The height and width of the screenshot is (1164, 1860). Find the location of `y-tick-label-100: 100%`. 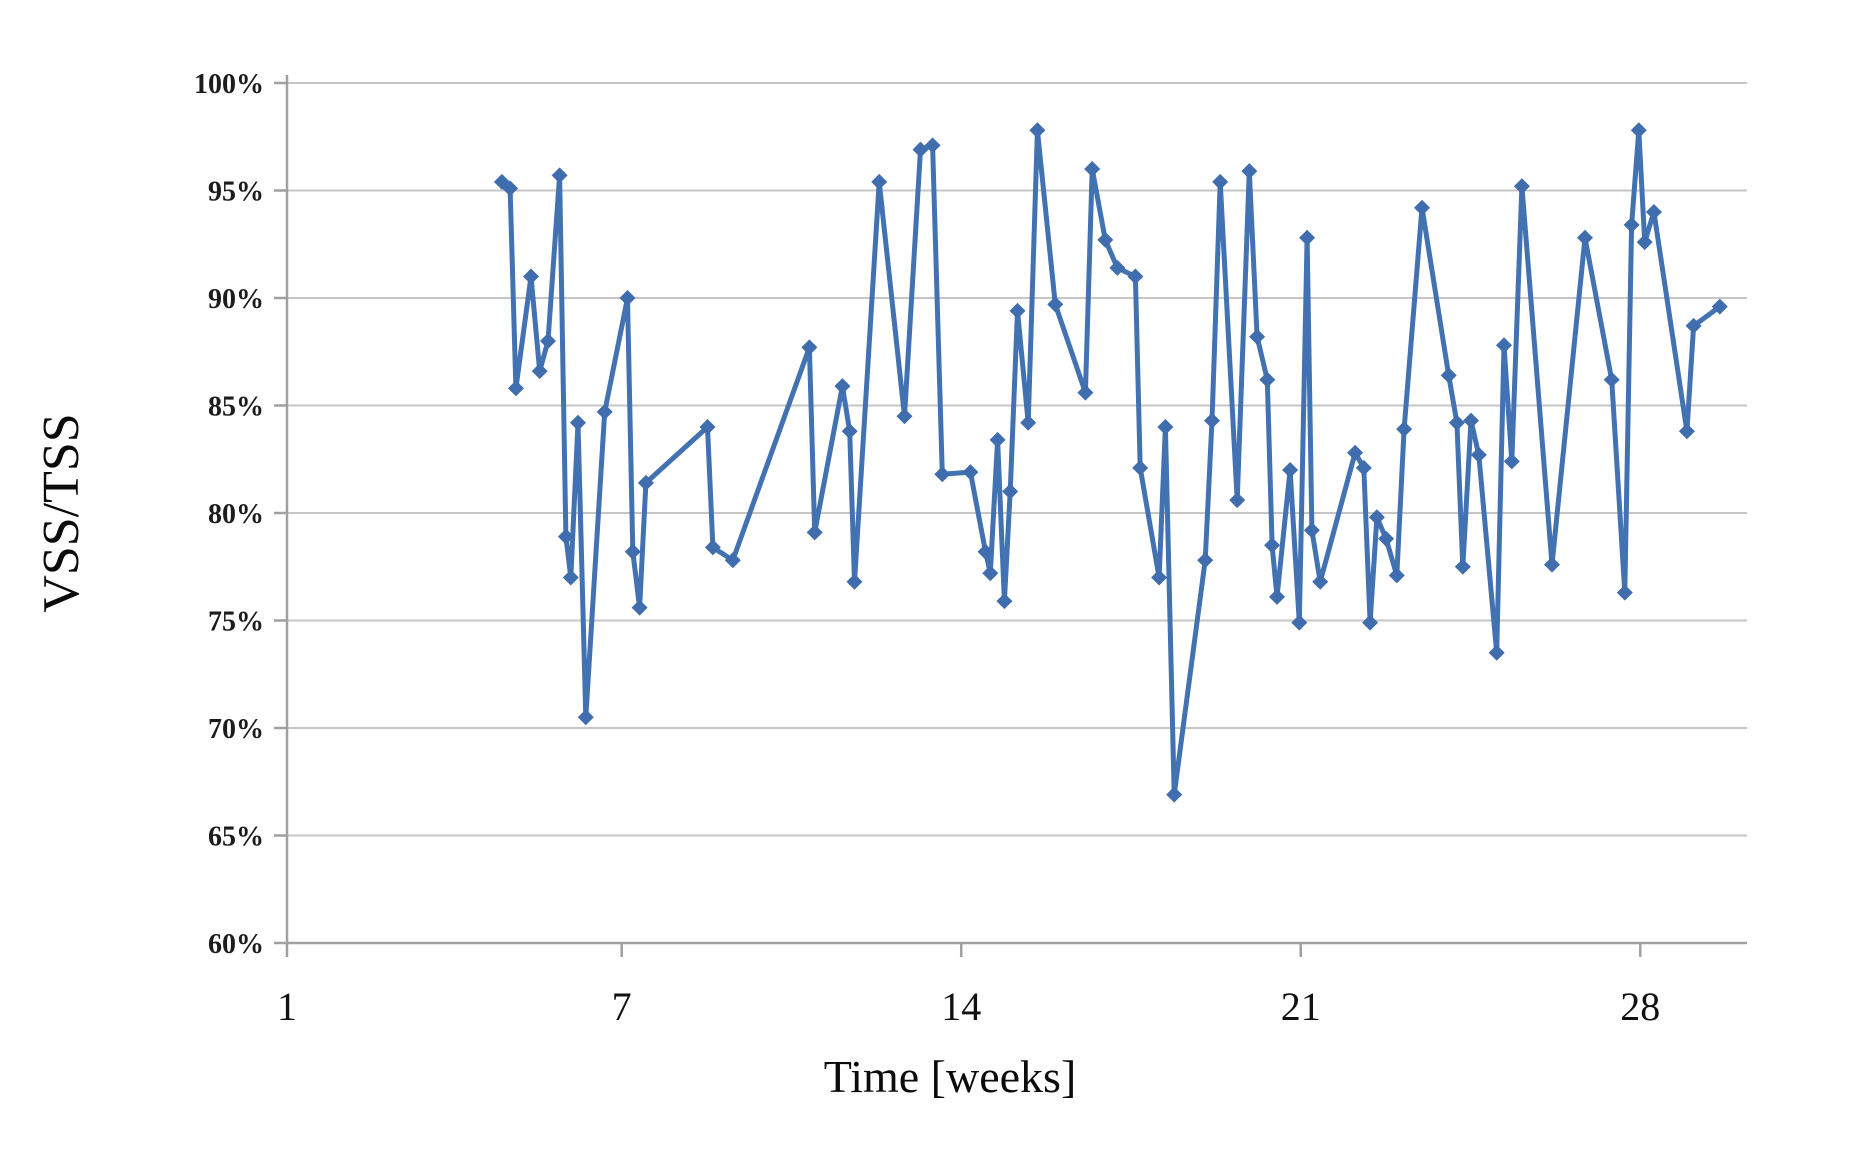

y-tick-label-100: 100% is located at coordinates (229, 84).